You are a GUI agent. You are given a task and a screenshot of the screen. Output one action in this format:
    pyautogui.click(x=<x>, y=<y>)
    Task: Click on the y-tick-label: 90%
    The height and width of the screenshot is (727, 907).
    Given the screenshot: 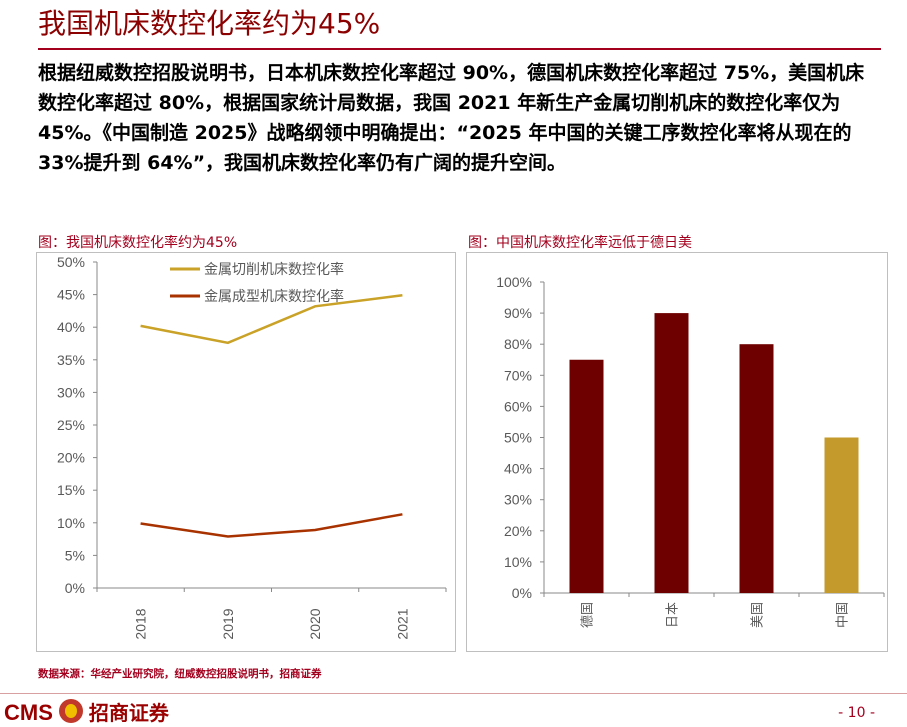 What is the action you would take?
    pyautogui.click(x=518, y=313)
    